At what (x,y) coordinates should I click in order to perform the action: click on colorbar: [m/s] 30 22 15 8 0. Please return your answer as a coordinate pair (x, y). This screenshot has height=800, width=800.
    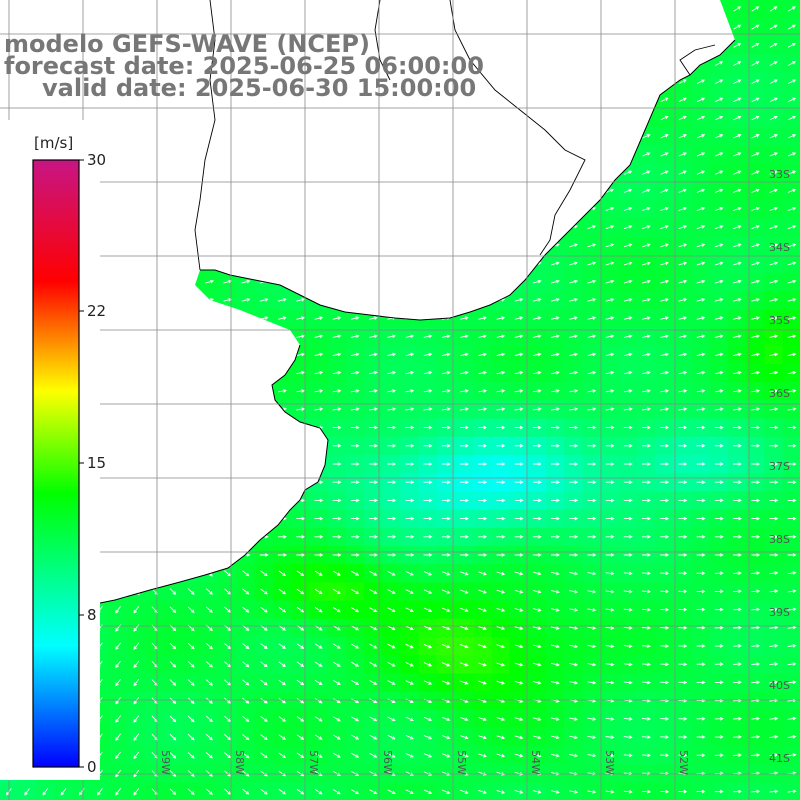
    Looking at the image, I should click on (53, 450).